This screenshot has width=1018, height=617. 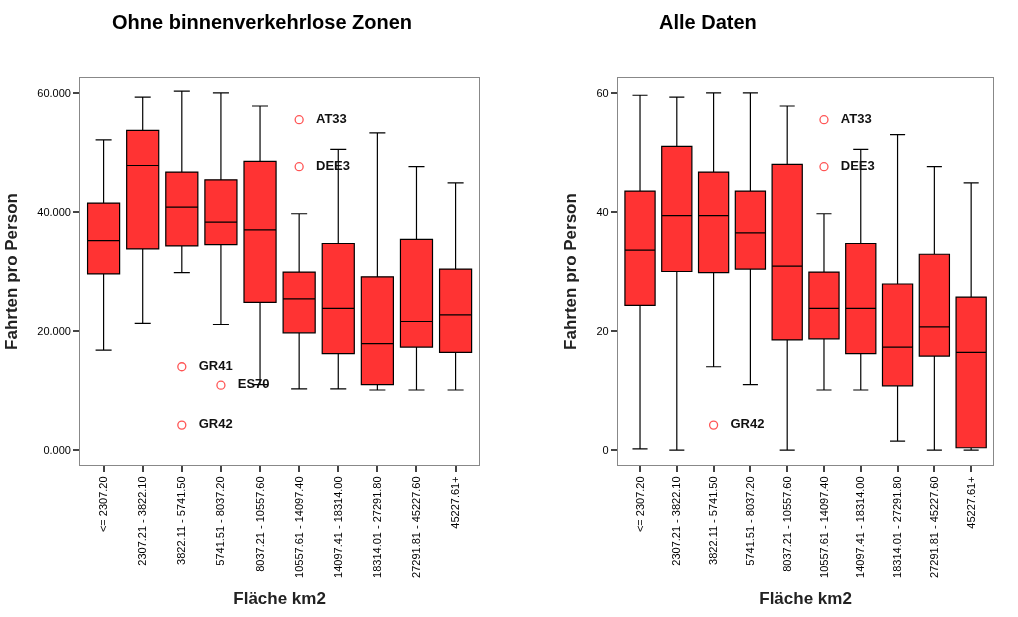 I want to click on y-tick-label: 0, so click(x=605, y=449).